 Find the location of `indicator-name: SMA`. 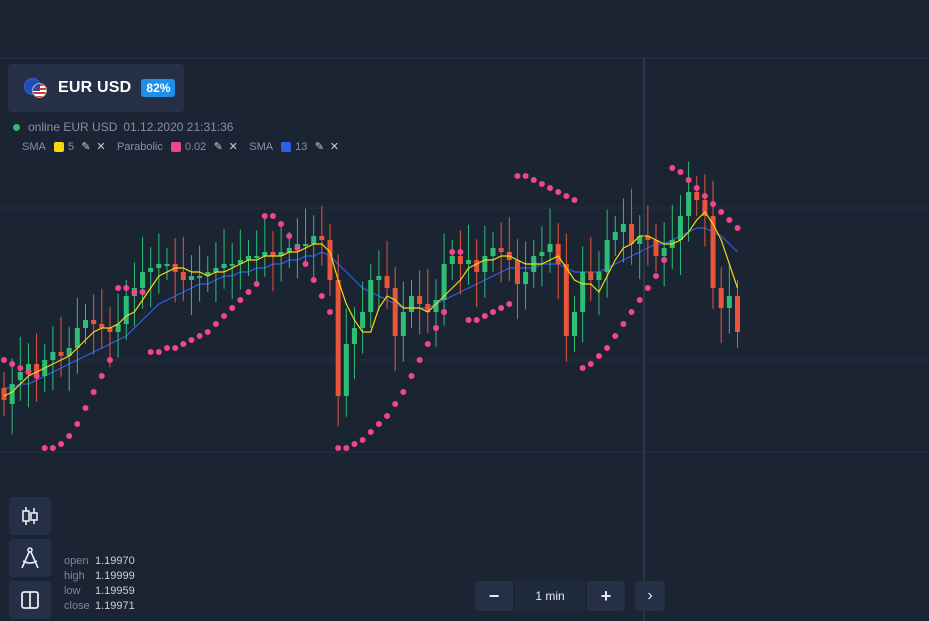

indicator-name: SMA is located at coordinates (261, 146).